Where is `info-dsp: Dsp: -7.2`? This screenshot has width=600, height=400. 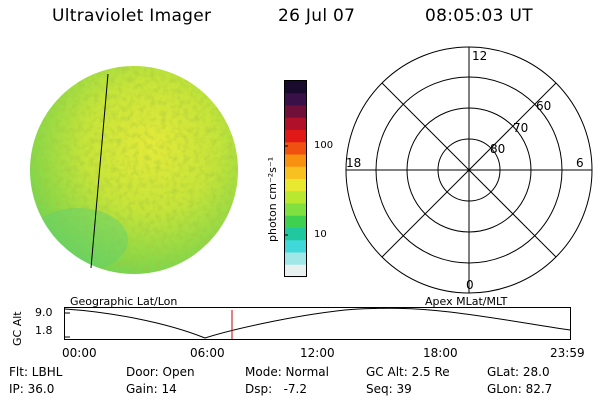 info-dsp: Dsp: -7.2 is located at coordinates (276, 389).